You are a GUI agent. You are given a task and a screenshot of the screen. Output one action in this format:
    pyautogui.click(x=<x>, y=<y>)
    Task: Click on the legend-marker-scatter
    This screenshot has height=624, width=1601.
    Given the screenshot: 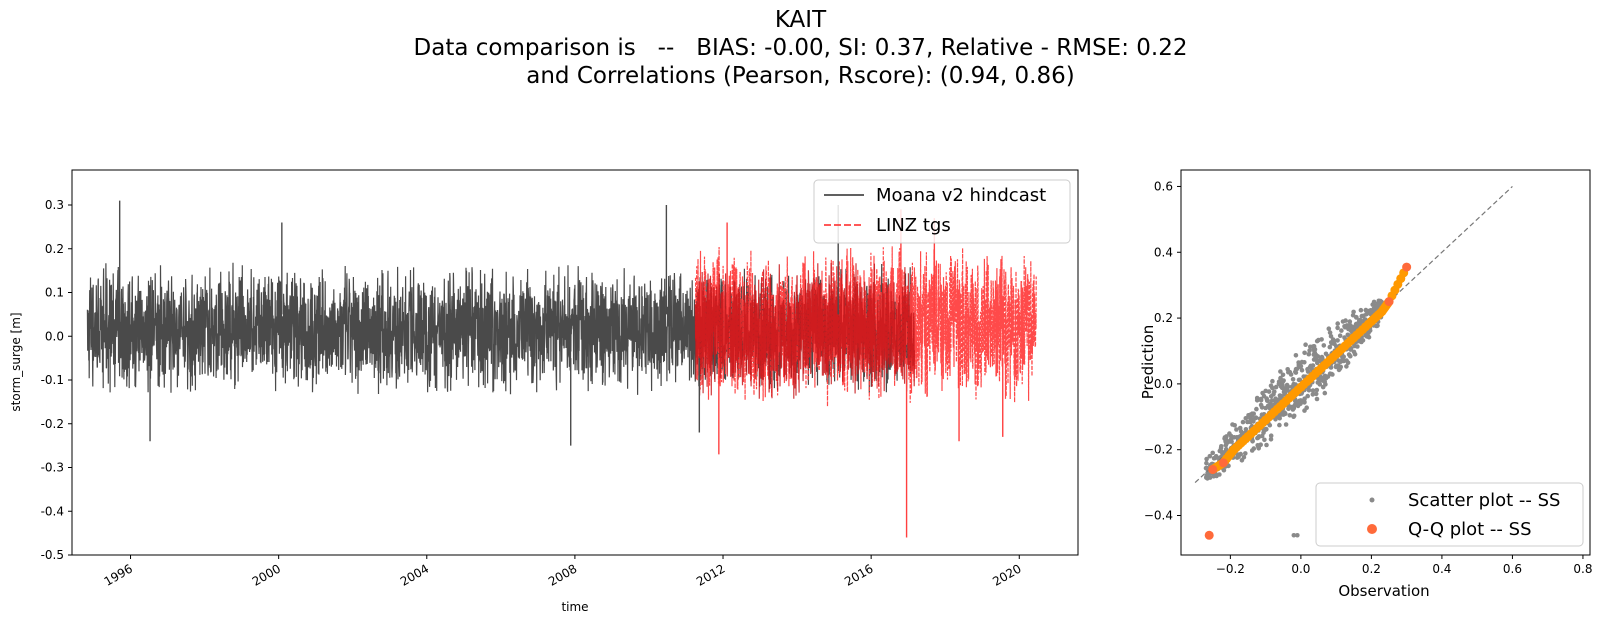 What is the action you would take?
    pyautogui.click(x=1372, y=500)
    